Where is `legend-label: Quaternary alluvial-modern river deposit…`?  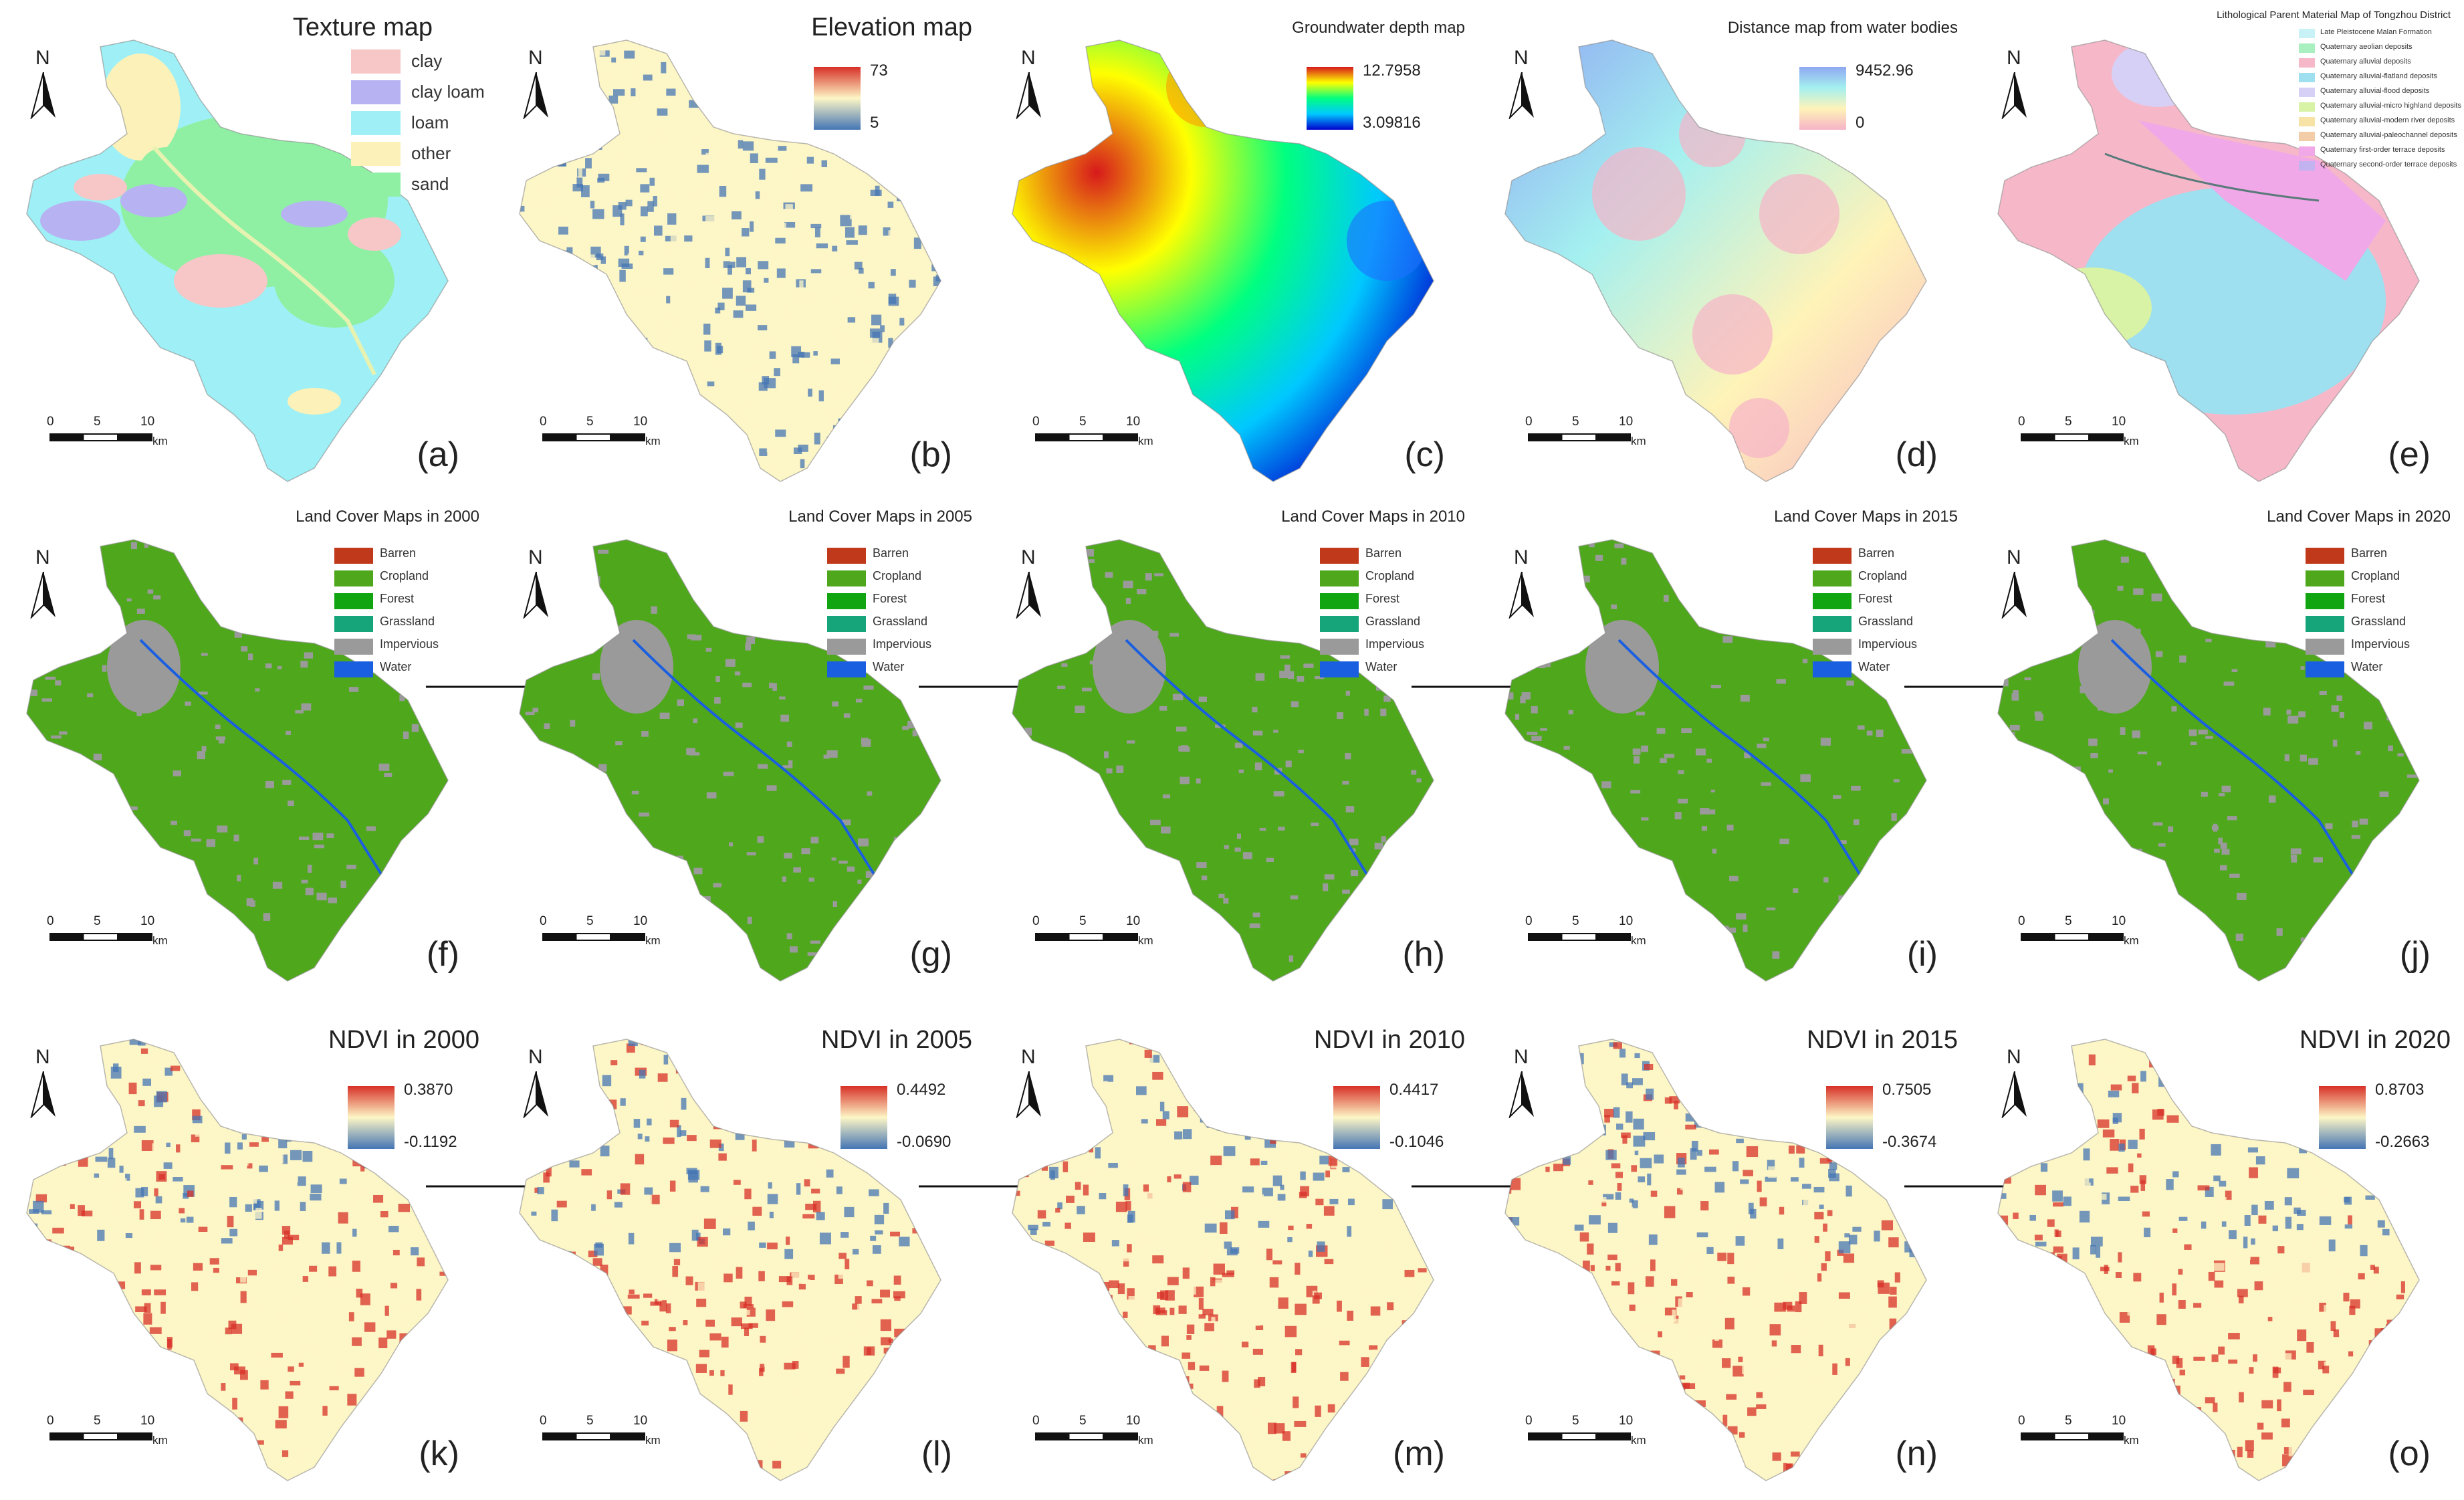
legend-label: Quaternary alluvial-modern river deposit… is located at coordinates (2387, 120).